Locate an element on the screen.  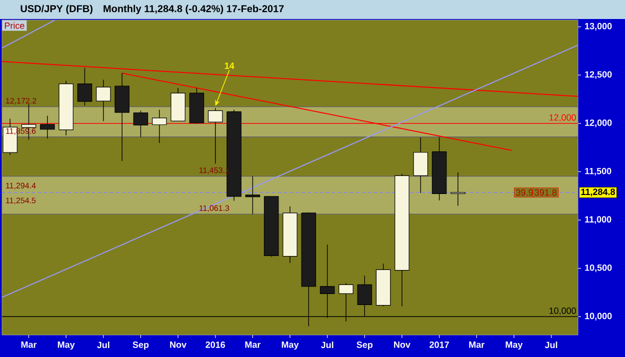
y-tick-label: 12,500 is located at coordinates (598, 75).